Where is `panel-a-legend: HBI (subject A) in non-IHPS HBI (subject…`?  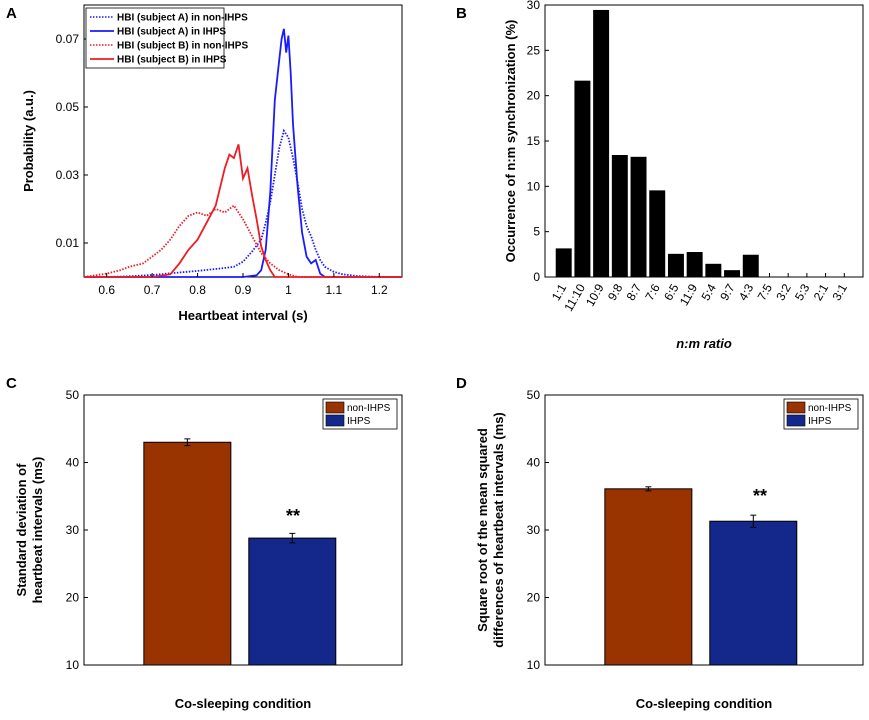 panel-a-legend: HBI (subject A) in non-IHPS HBI (subject… is located at coordinates (166, 38).